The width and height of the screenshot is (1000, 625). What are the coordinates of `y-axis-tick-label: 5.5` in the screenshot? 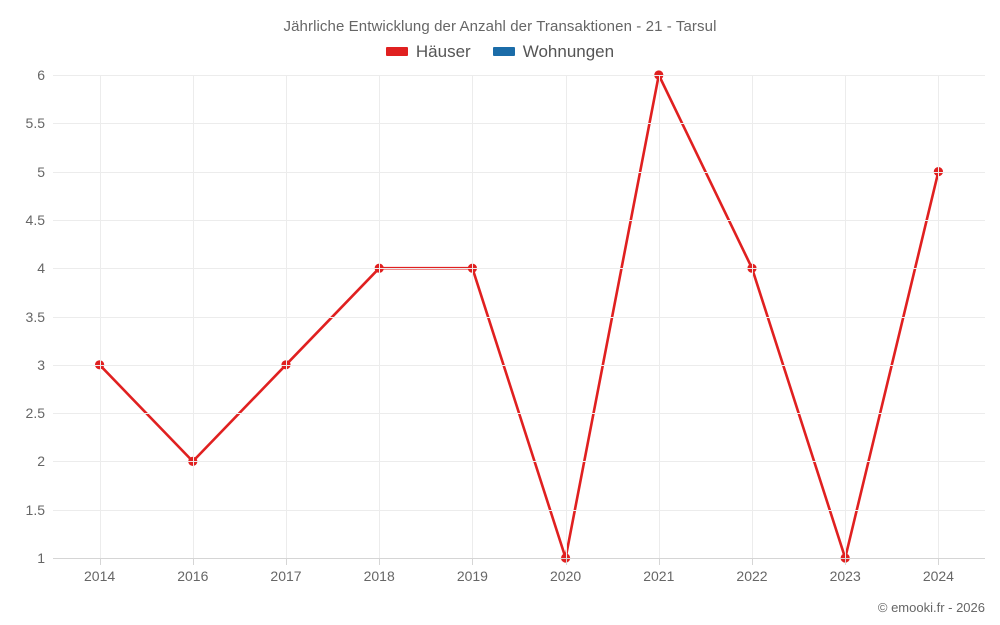 It's located at (35, 123).